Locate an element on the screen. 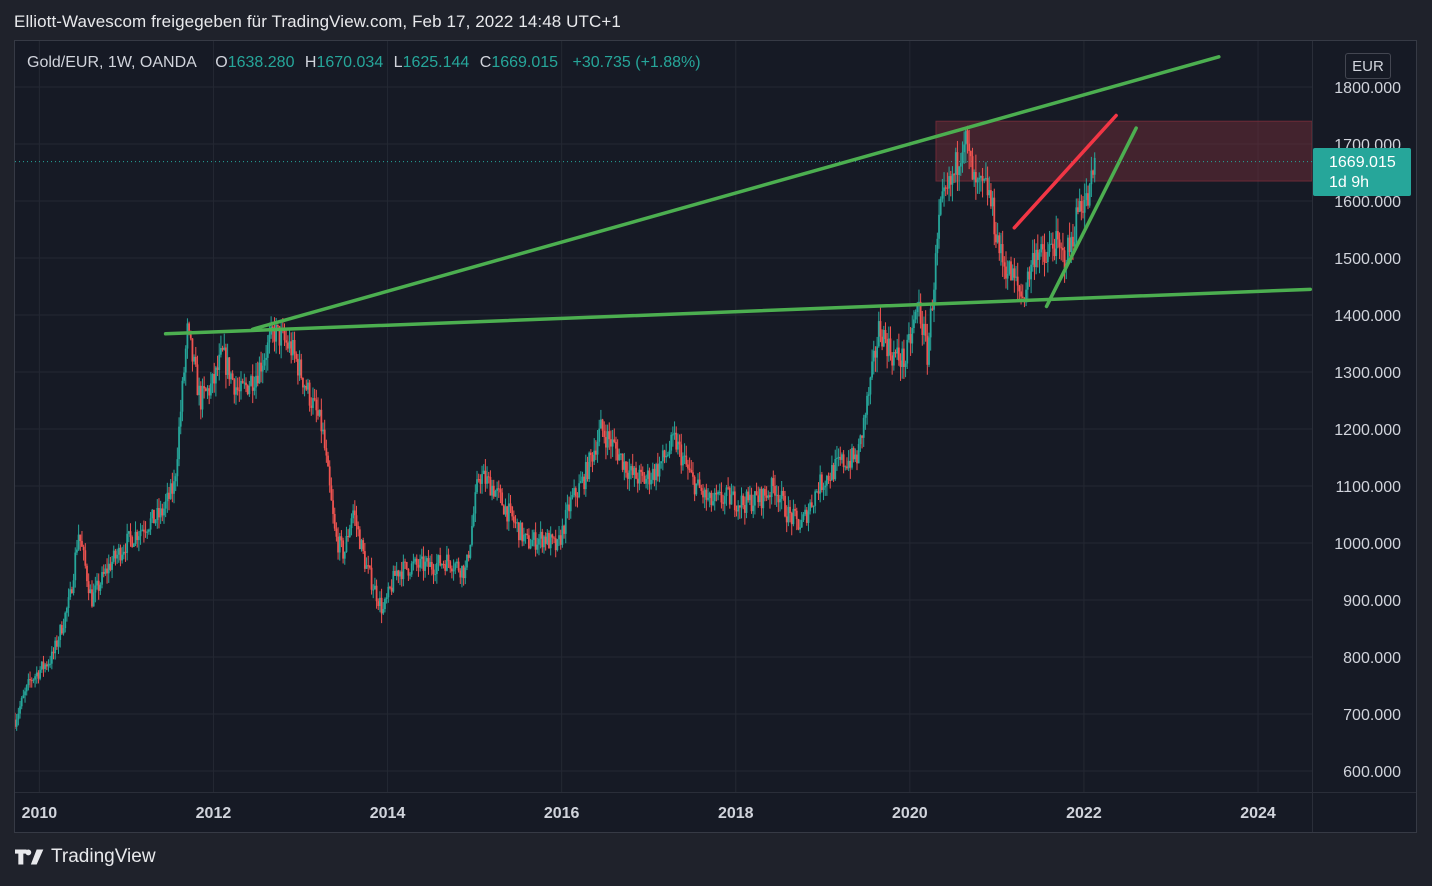  symbol-title: Gold/EUR, 1W, OANDA is located at coordinates (112, 62).